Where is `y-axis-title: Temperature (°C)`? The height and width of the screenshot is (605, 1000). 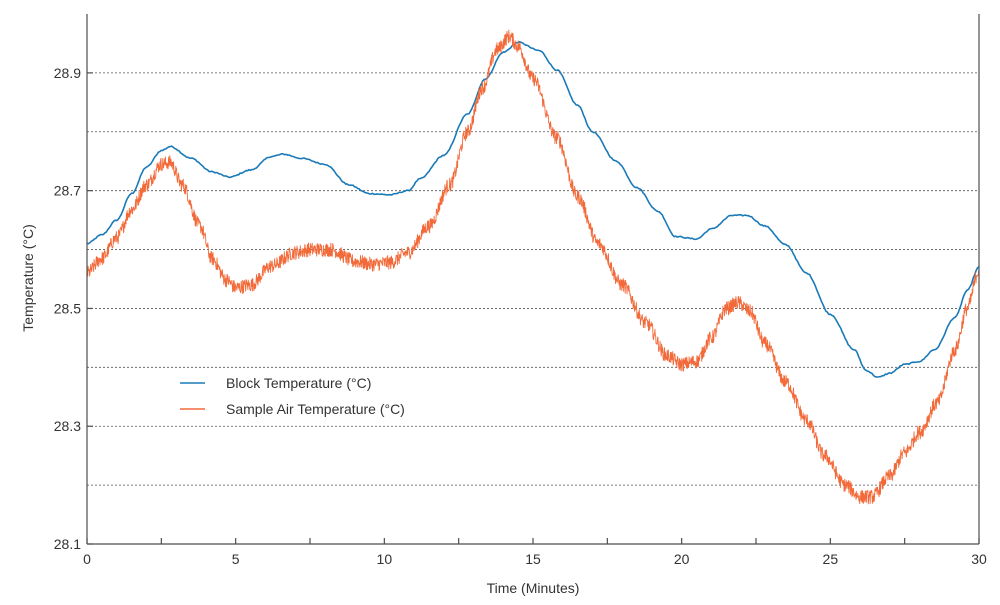 y-axis-title: Temperature (°C) is located at coordinates (28, 278).